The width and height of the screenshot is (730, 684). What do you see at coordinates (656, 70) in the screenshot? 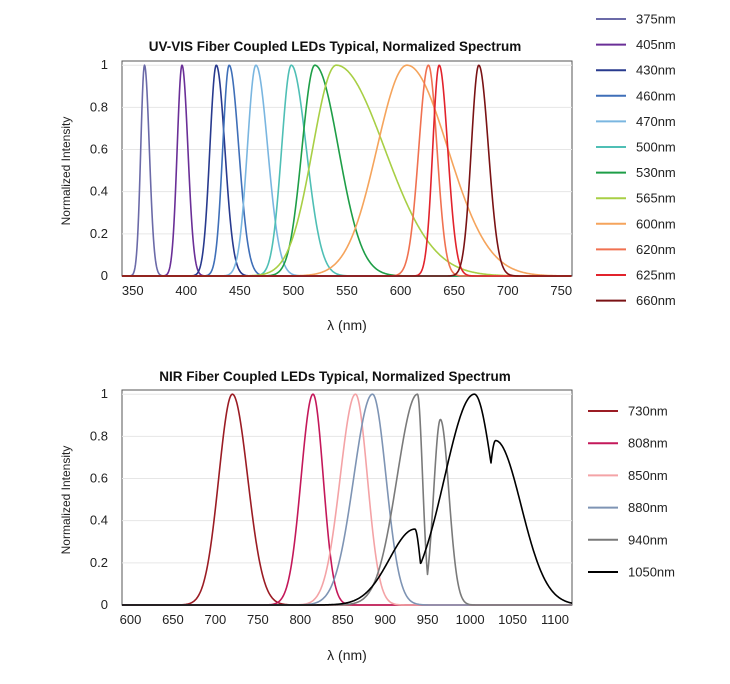
I see `legend-label-430nm: 430nm` at bounding box center [656, 70].